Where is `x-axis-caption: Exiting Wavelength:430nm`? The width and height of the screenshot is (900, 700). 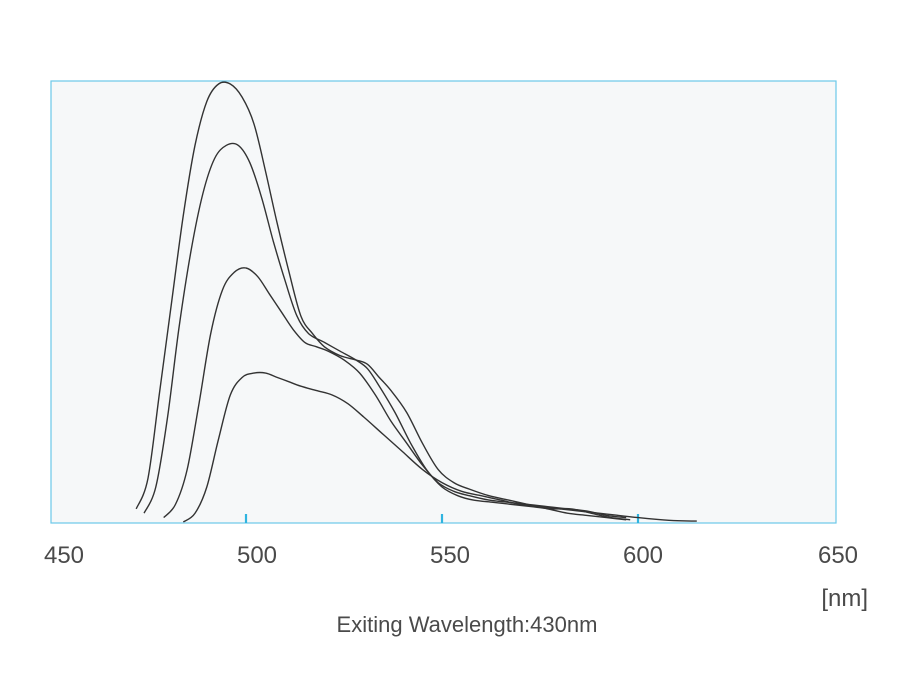 x-axis-caption: Exiting Wavelength:430nm is located at coordinates (467, 624).